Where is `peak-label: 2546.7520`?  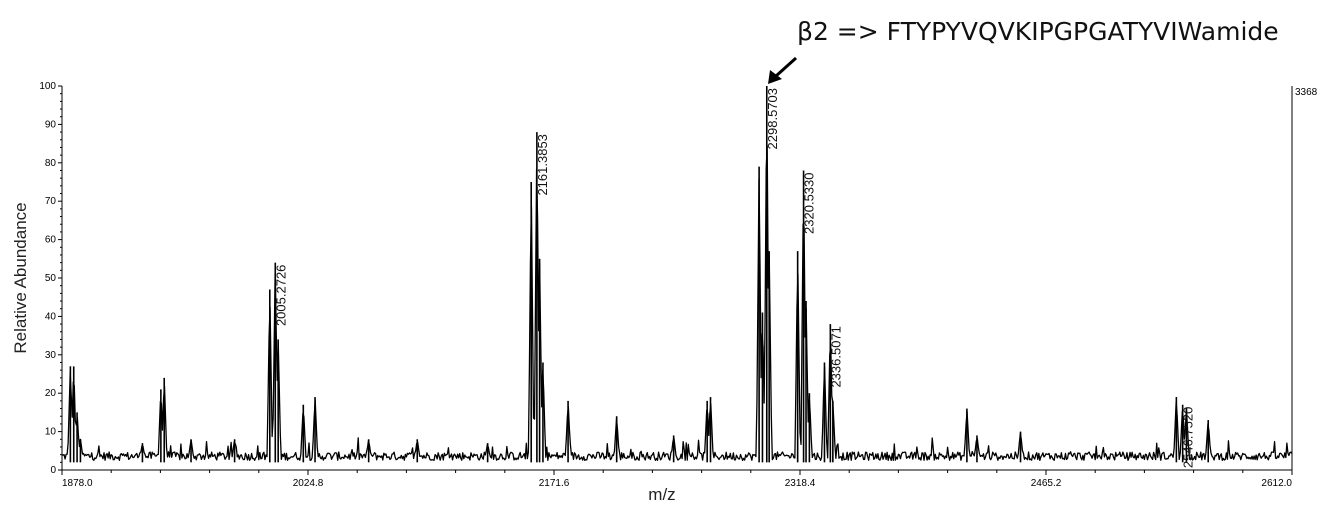
peak-label: 2546.7520 is located at coordinates (1188, 437).